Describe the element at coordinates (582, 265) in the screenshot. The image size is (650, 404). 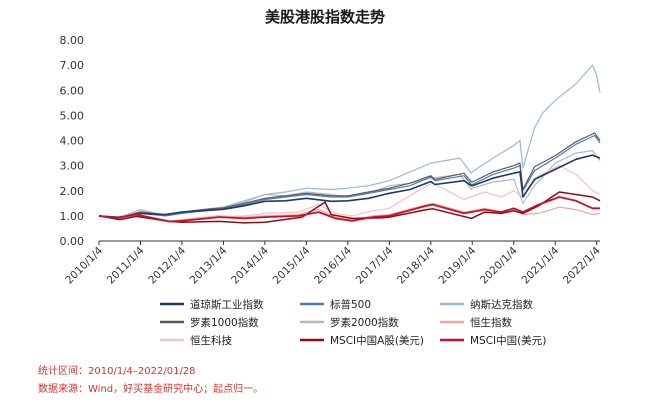
I see `x-tick-label: 2022/1/4` at that location.